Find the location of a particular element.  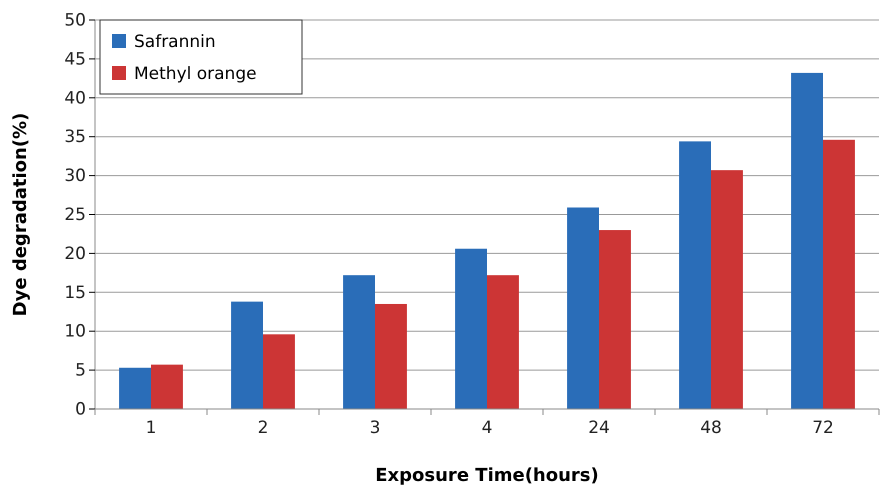

x-tick-label: 72 is located at coordinates (823, 428).